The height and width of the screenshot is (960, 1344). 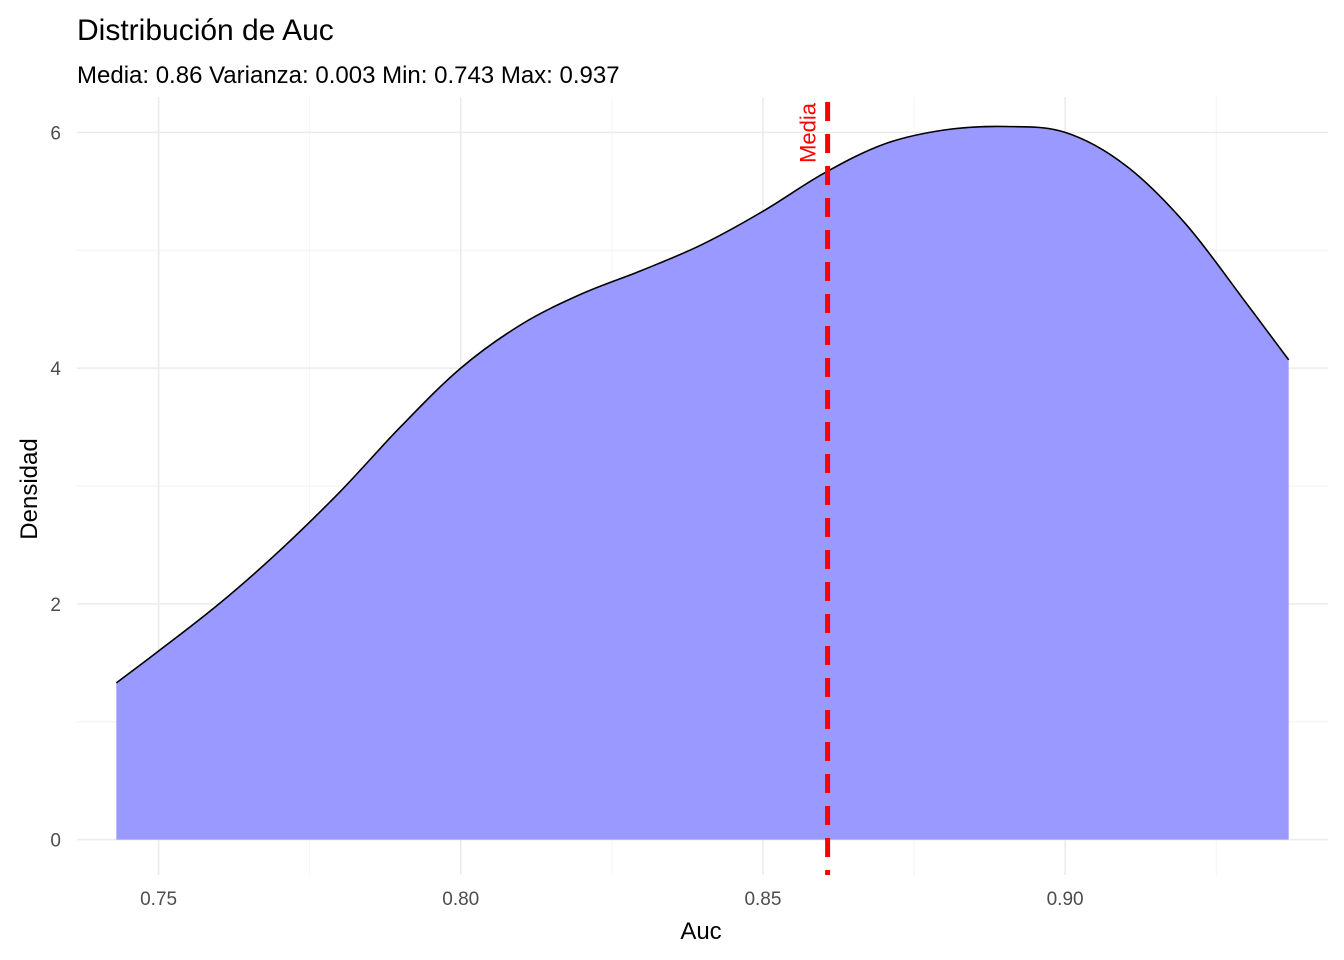 I want to click on x-tick-label: 0.80, so click(x=460, y=899).